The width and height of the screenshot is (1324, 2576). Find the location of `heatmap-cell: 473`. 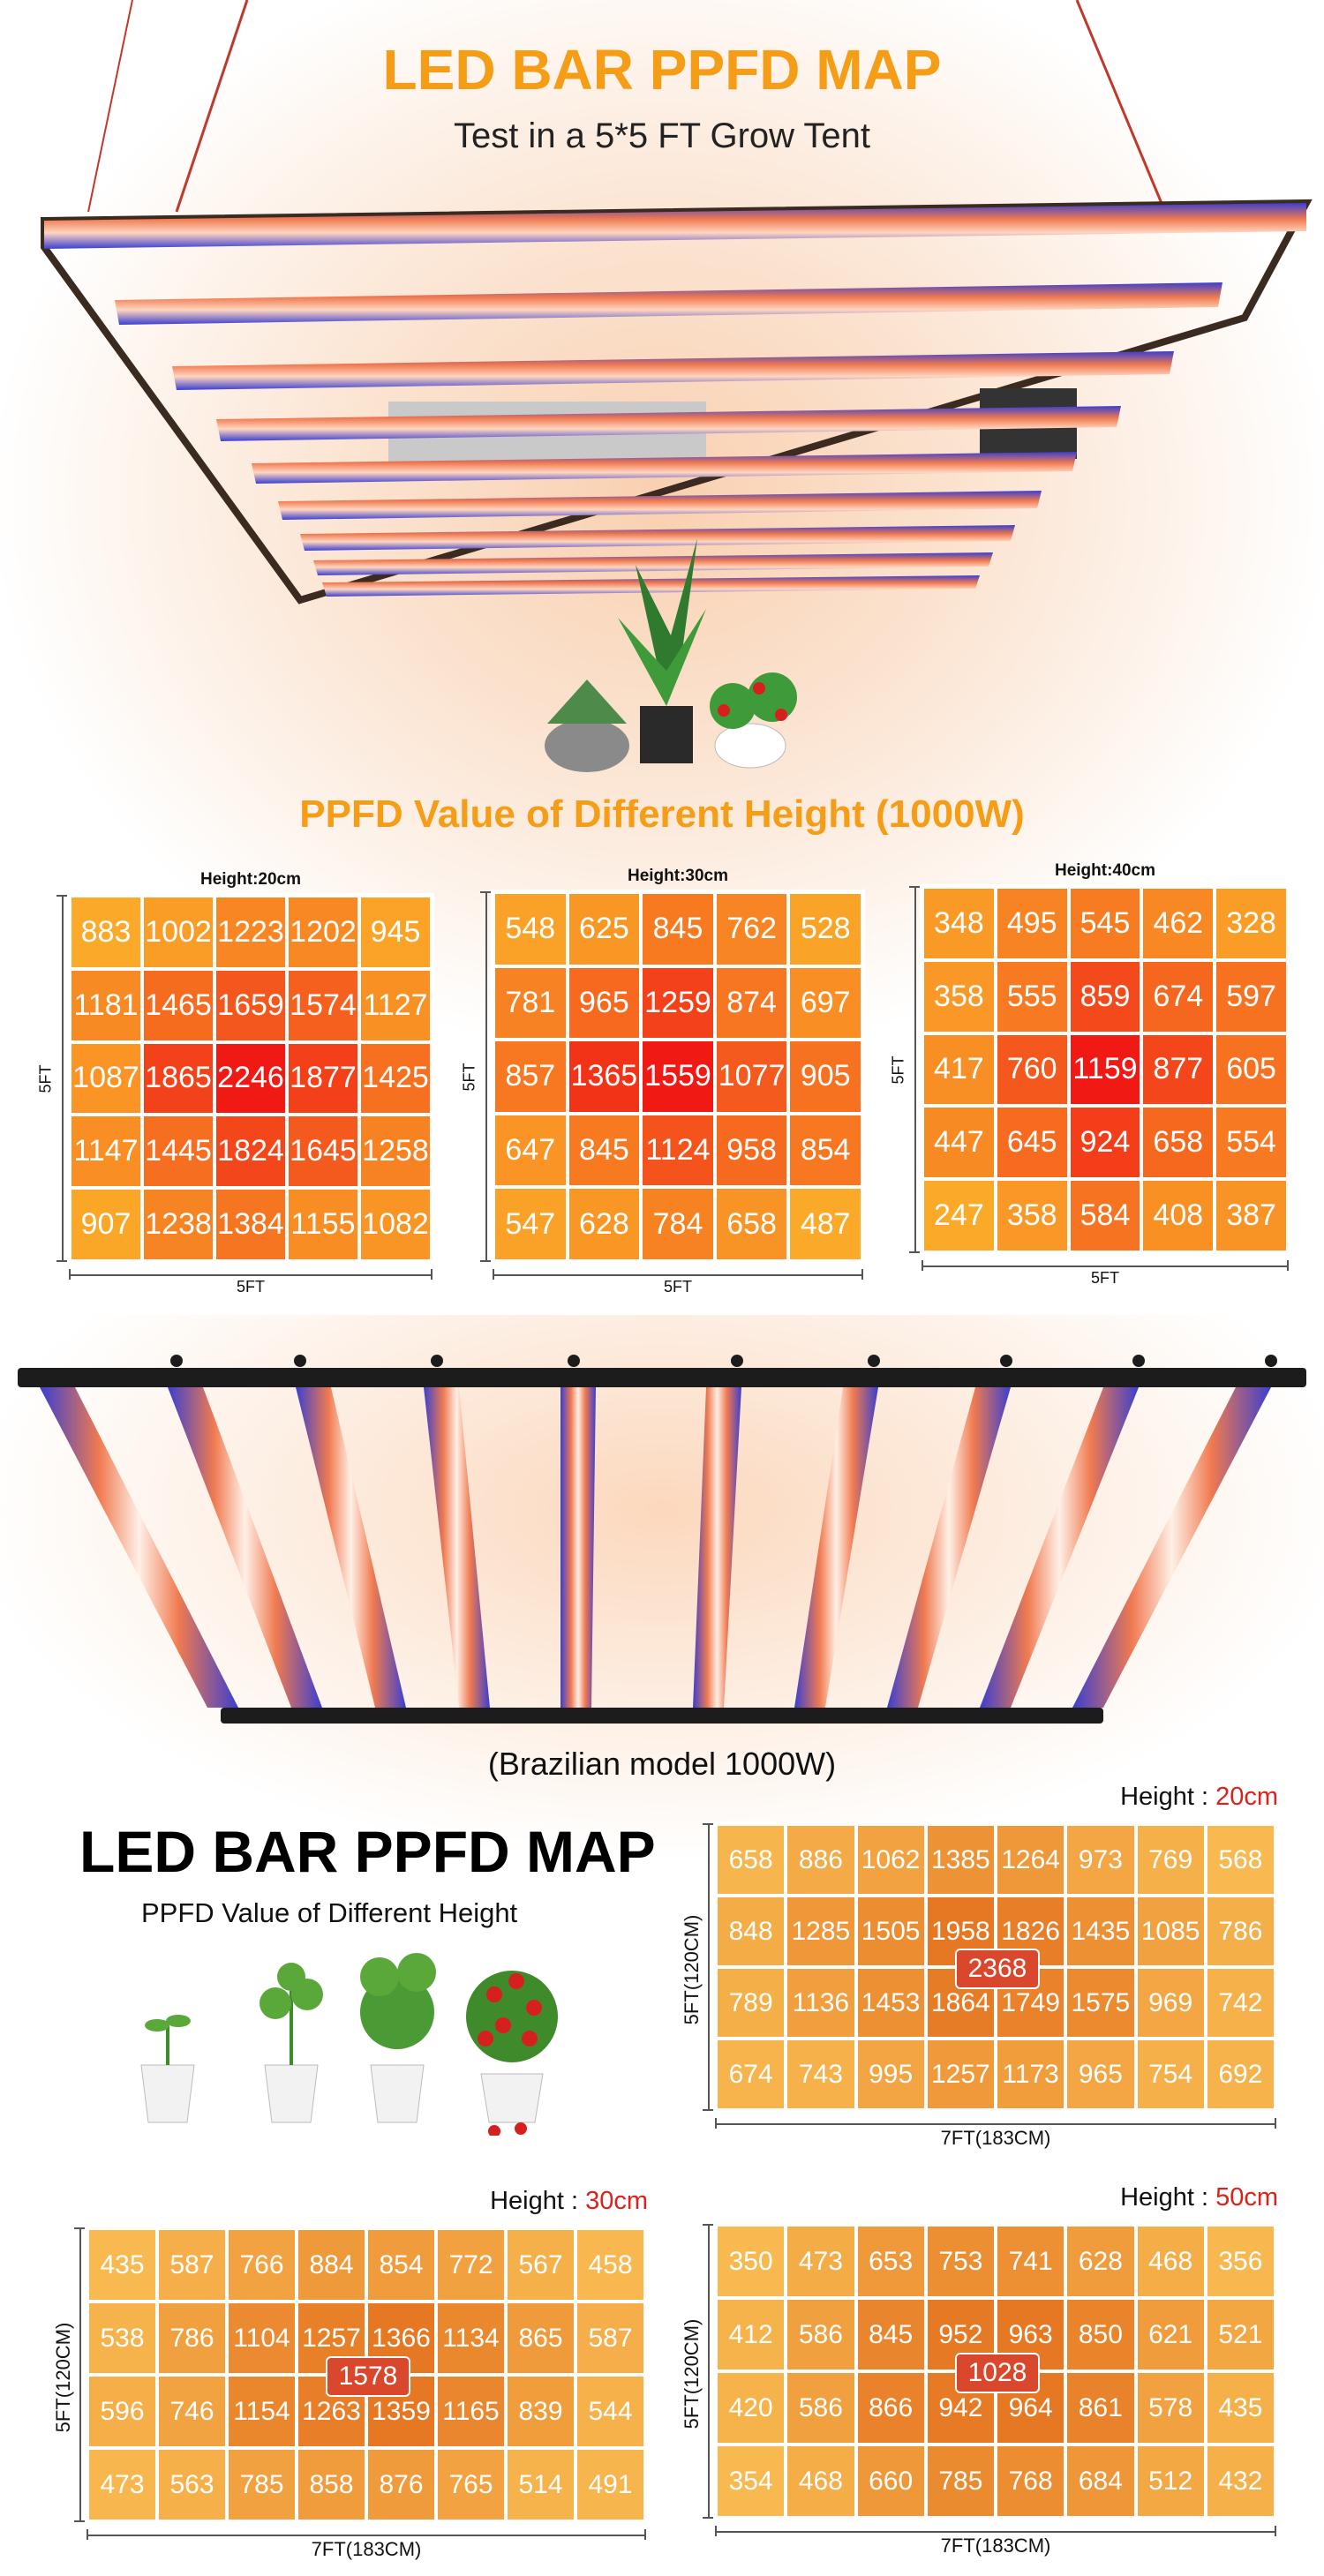

heatmap-cell: 473 is located at coordinates (821, 2261).